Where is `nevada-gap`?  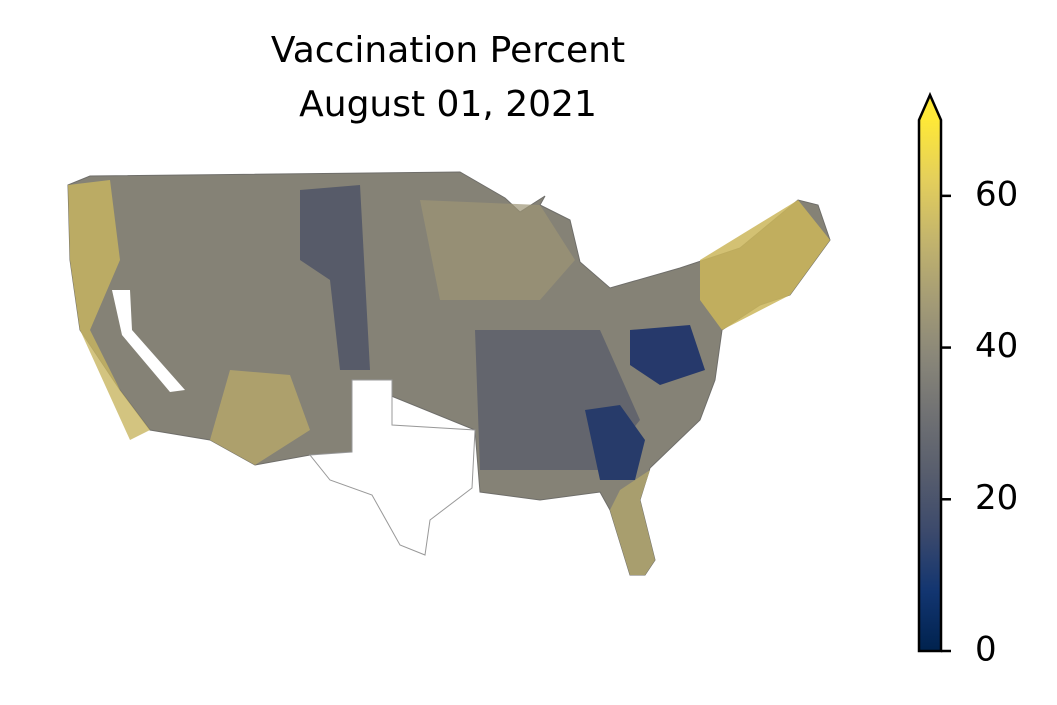
nevada-gap is located at coordinates (148, 341).